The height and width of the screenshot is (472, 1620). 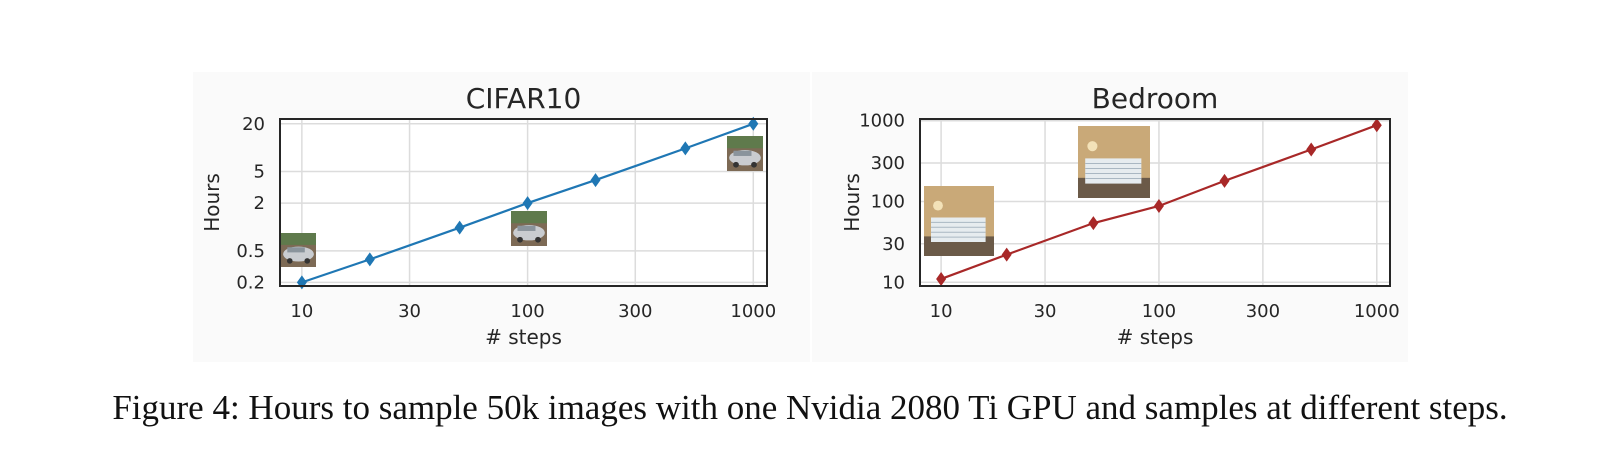 I want to click on sample-image: bedroom sample at 100 steps, so click(x=1114, y=162).